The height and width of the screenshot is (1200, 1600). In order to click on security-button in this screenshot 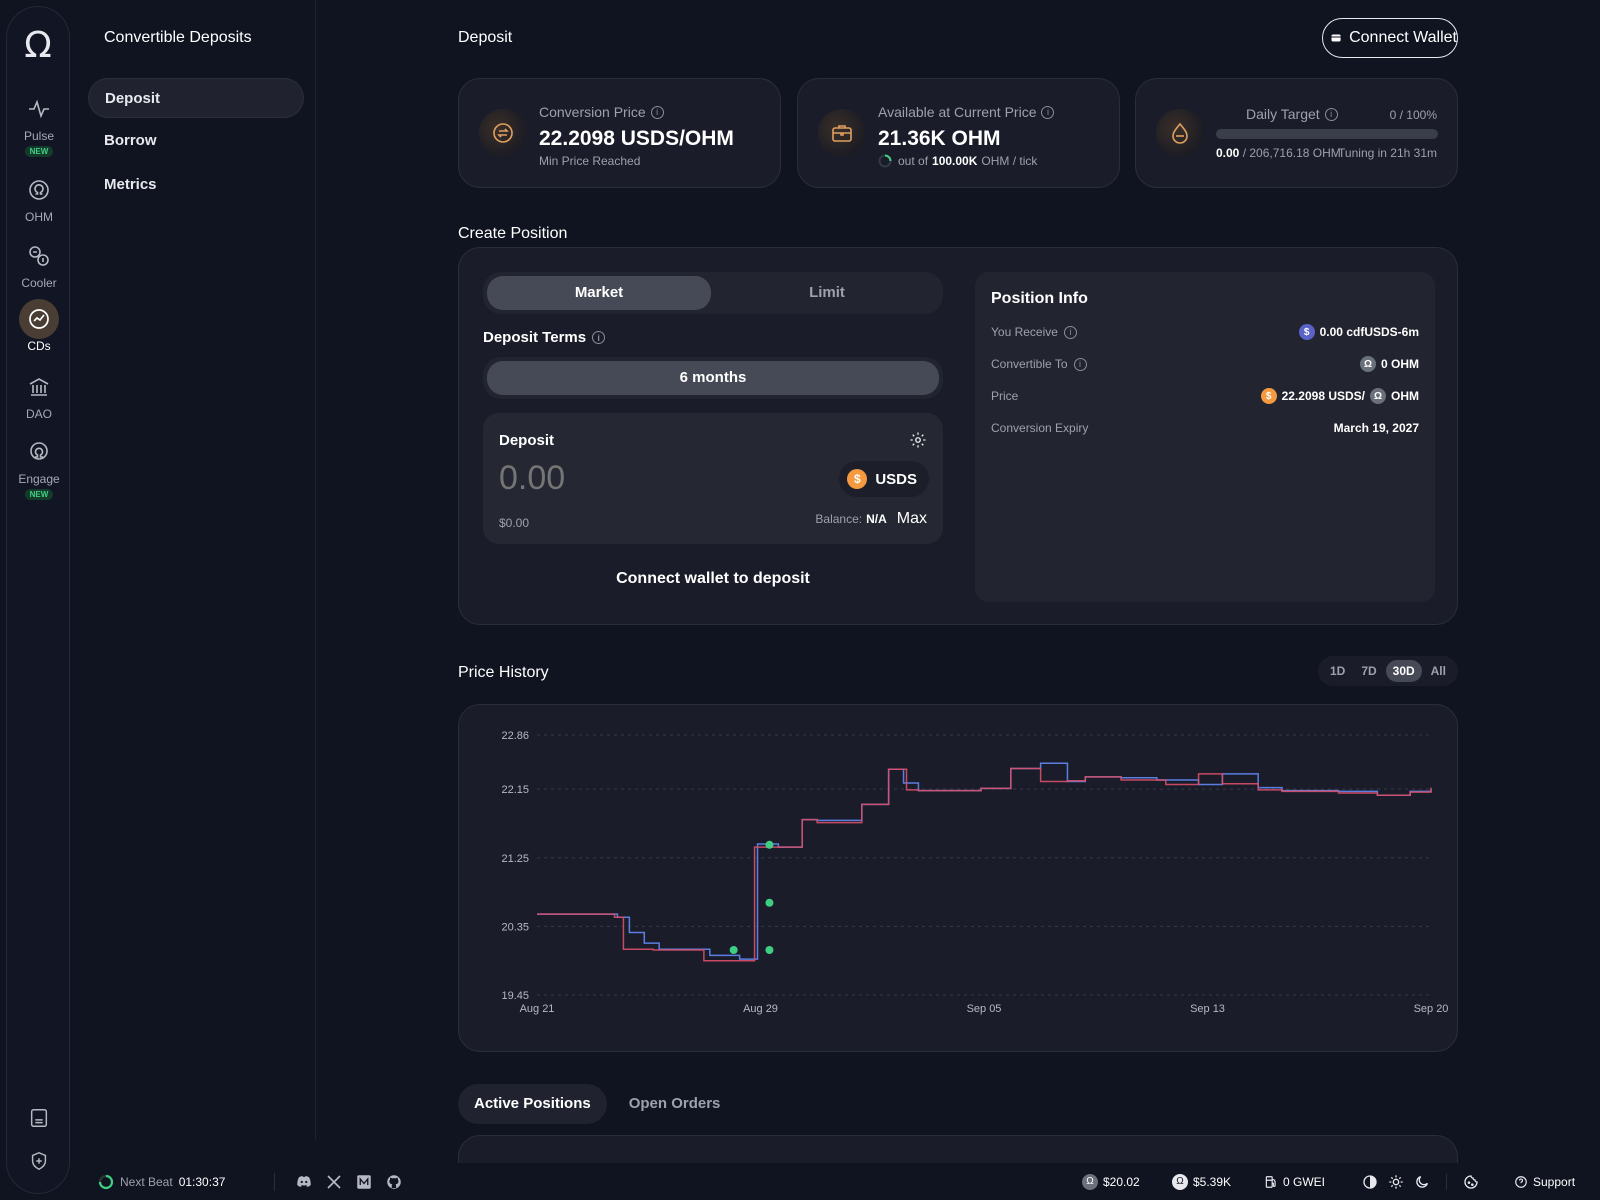, I will do `click(39, 1161)`.